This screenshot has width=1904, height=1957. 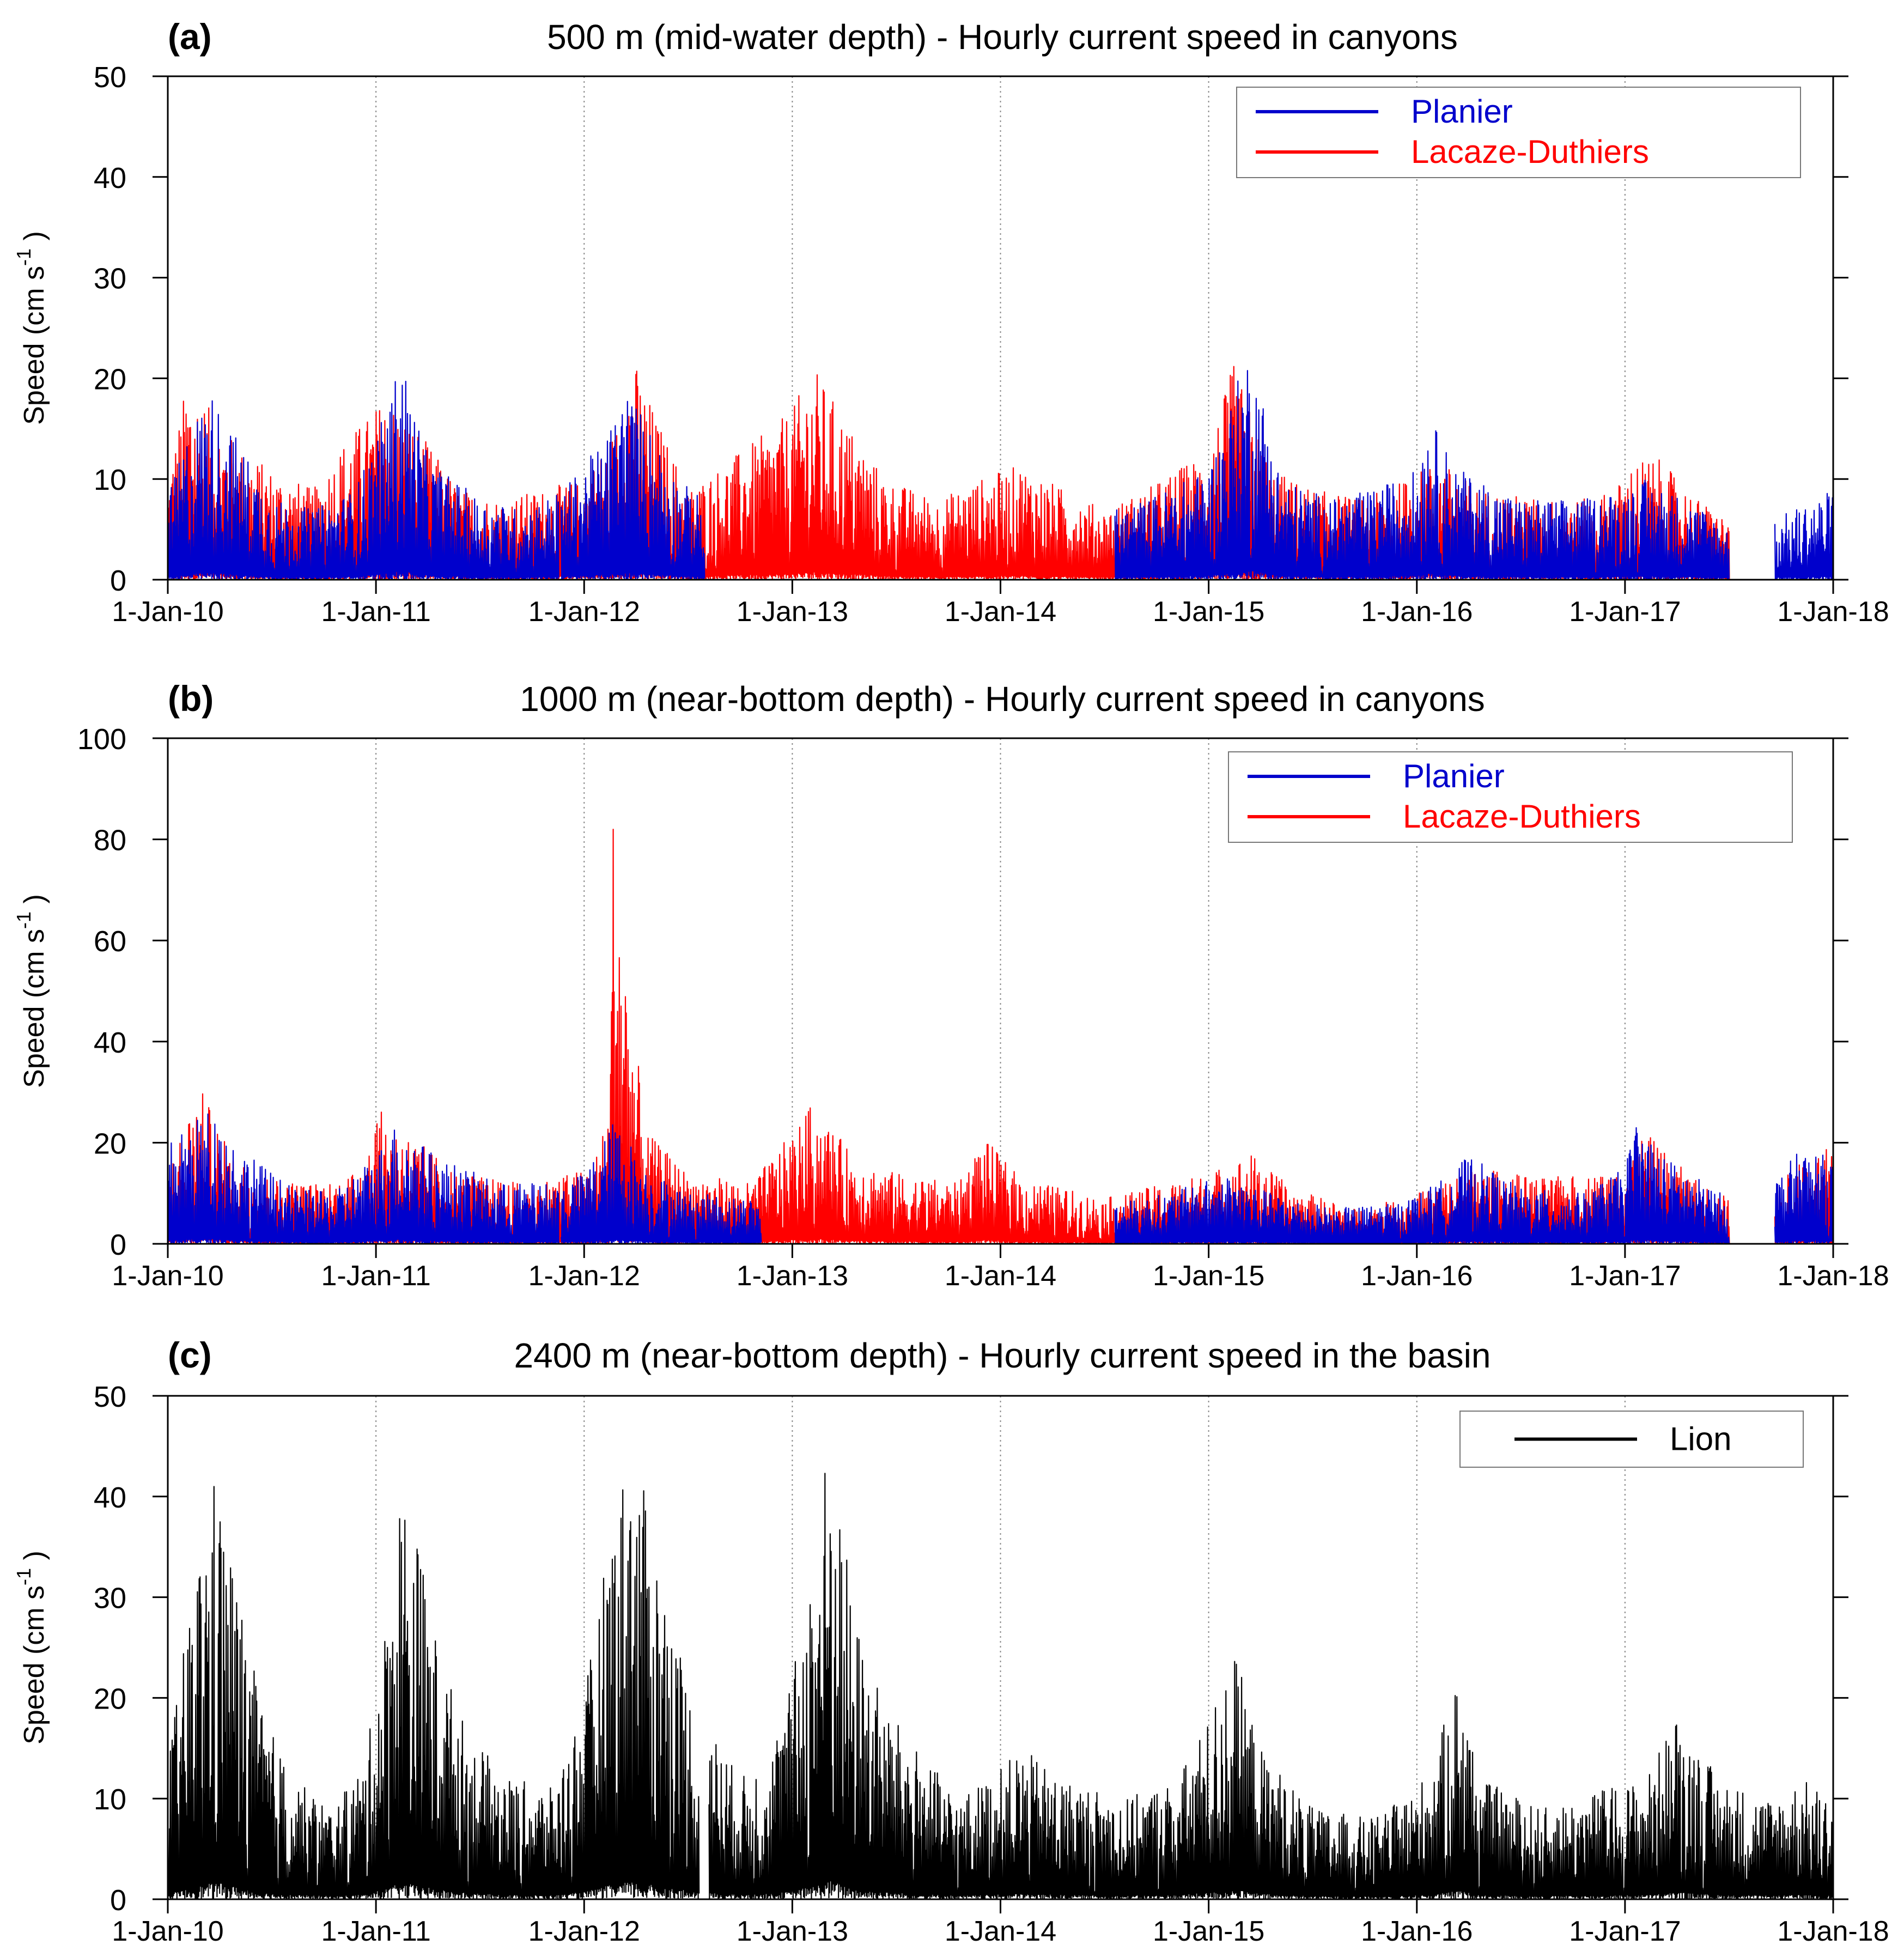 What do you see at coordinates (110, 841) in the screenshot?
I see `y-tick-label: 80` at bounding box center [110, 841].